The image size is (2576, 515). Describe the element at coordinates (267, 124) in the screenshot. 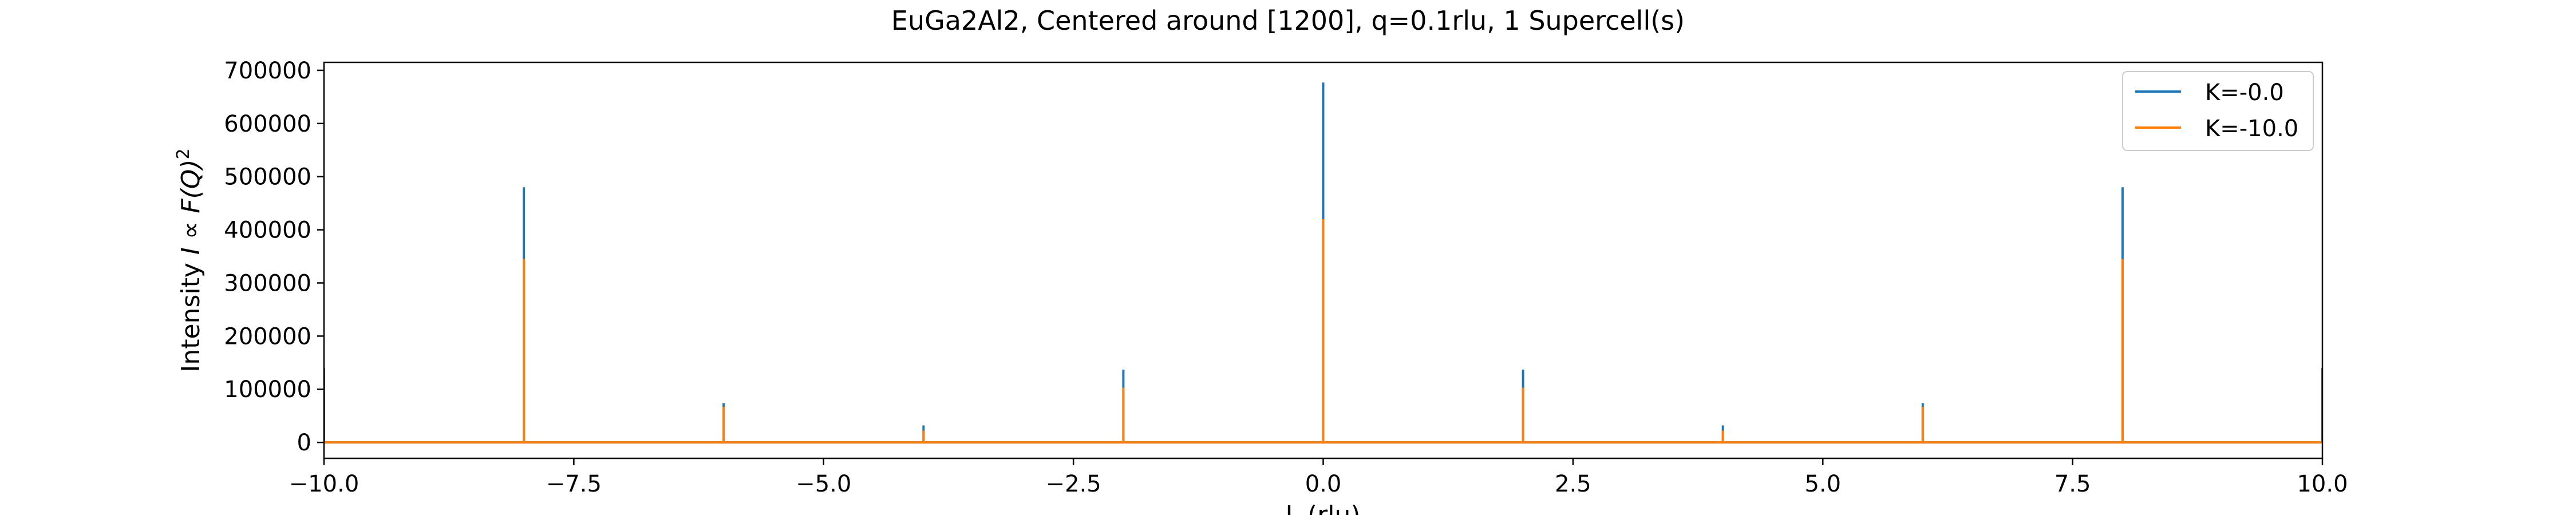

I see `y-tick-label: 600000` at that location.